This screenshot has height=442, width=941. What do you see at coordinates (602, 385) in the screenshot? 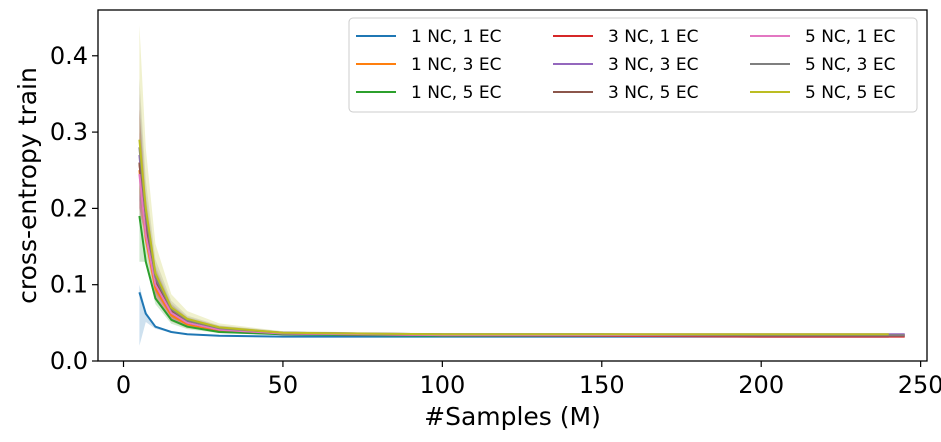
I see `x-tick-label: 150` at bounding box center [602, 385].